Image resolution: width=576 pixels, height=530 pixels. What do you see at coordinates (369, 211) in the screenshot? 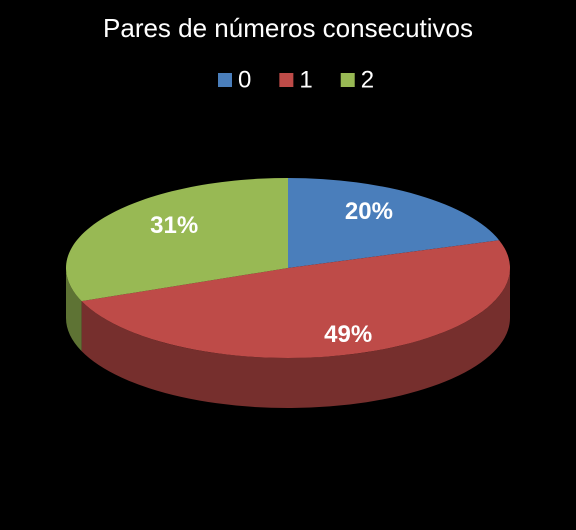
I see `data-label: 20%` at bounding box center [369, 211].